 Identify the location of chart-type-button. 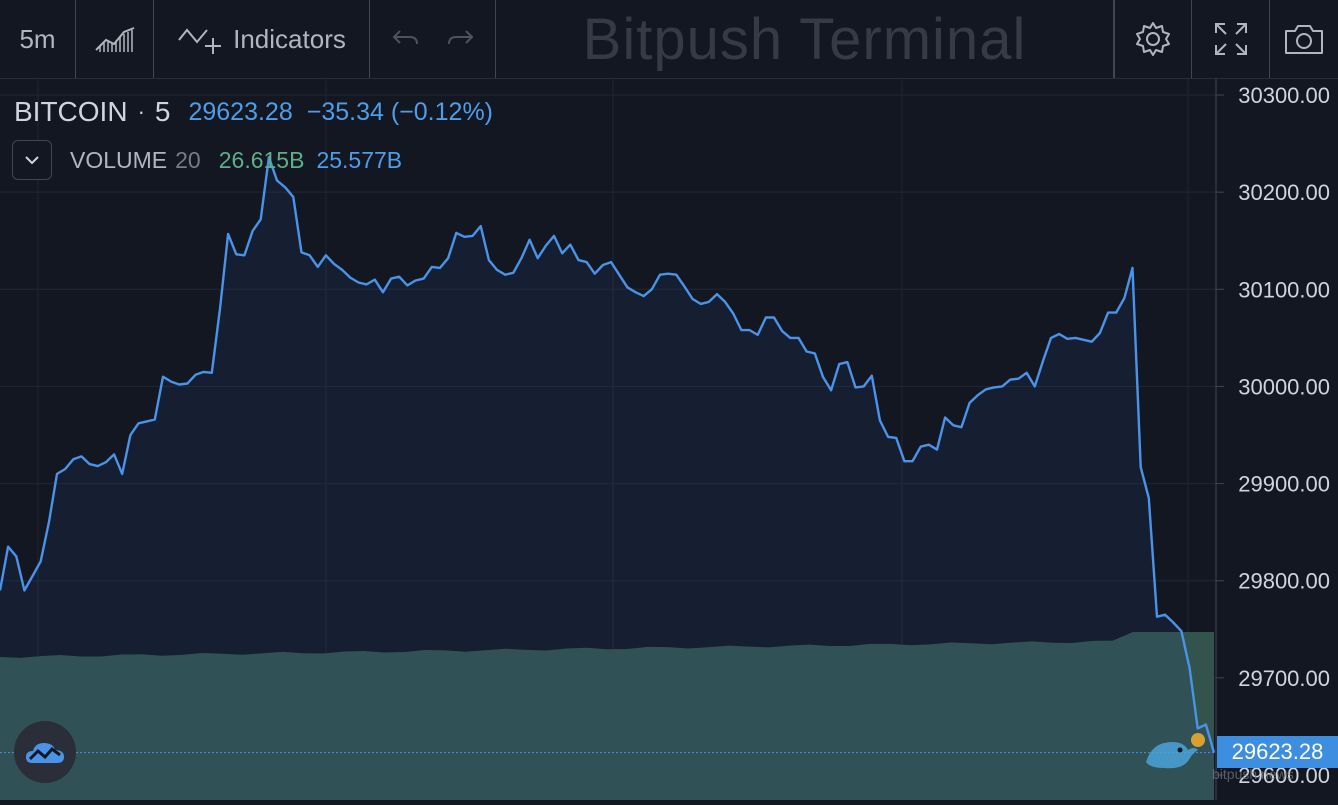
(115, 39).